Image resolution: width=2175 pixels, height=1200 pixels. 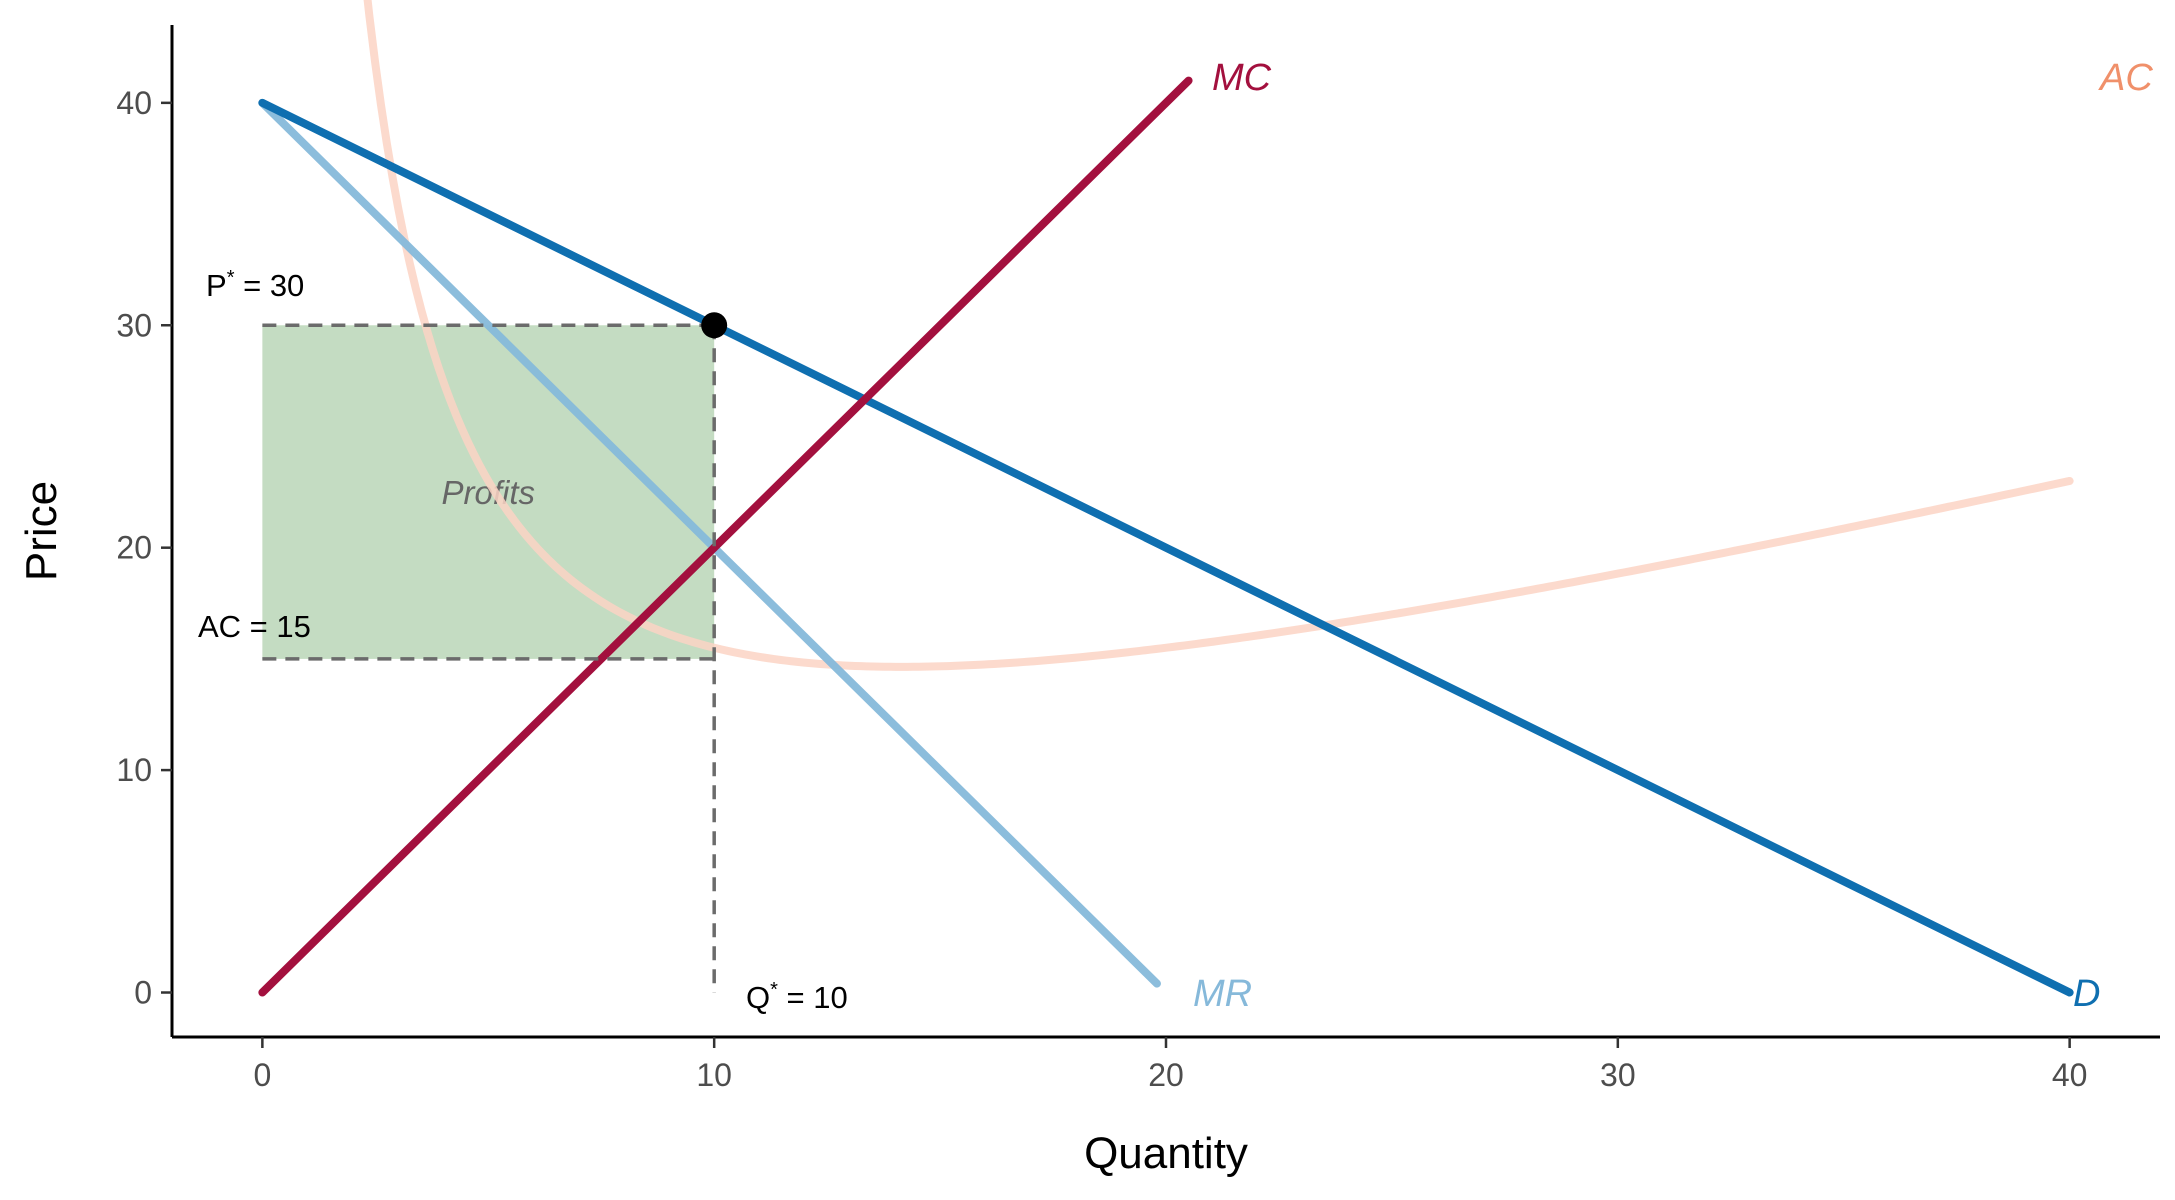 What do you see at coordinates (1166, 1153) in the screenshot?
I see `x-axis-title: Quantity` at bounding box center [1166, 1153].